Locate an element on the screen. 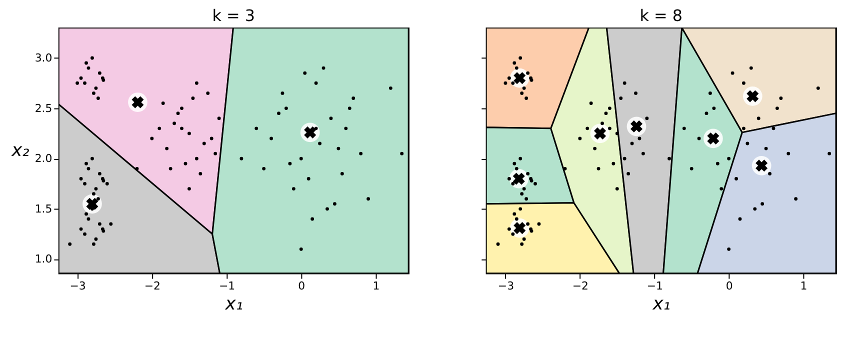 This screenshot has height=338, width=842. y-tick-label: 1.5 is located at coordinates (43, 209).